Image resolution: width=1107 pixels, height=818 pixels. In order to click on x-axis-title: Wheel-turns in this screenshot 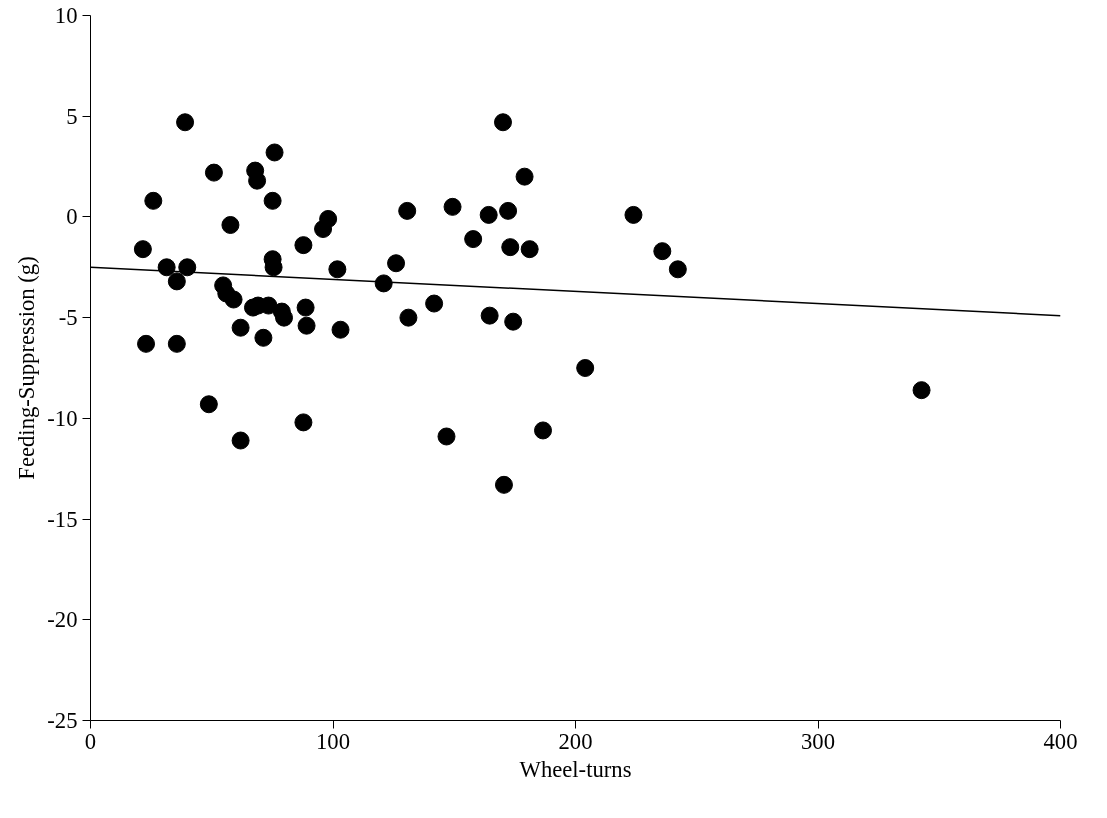, I will do `click(575, 769)`.